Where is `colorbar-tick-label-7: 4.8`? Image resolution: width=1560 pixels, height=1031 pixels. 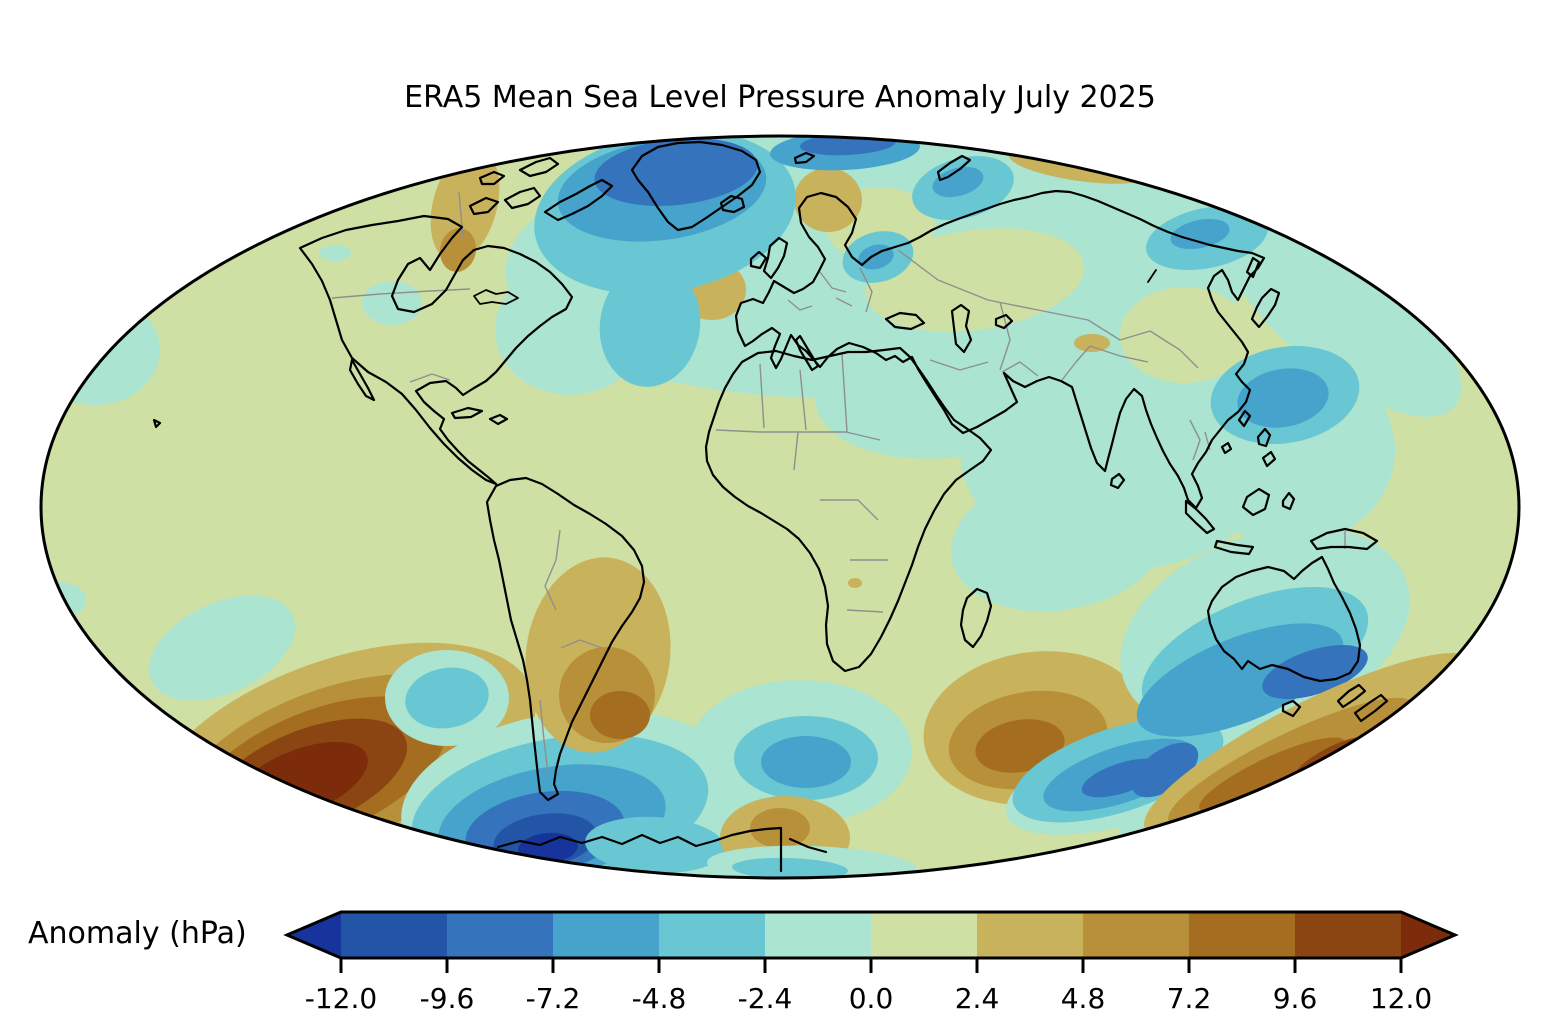 colorbar-tick-label-7: 4.8 is located at coordinates (1083, 998).